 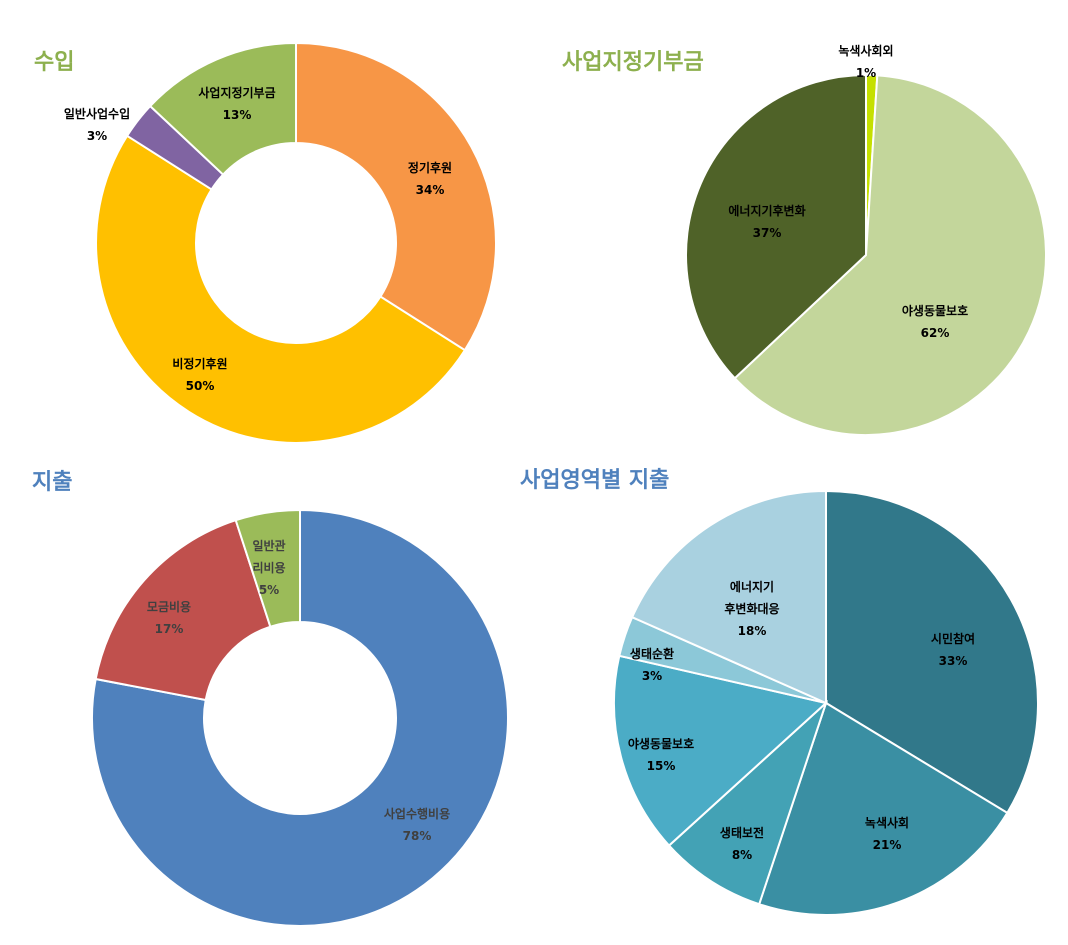 I want to click on slice-label-1: 사업수행비용 78%, so click(x=417, y=824).